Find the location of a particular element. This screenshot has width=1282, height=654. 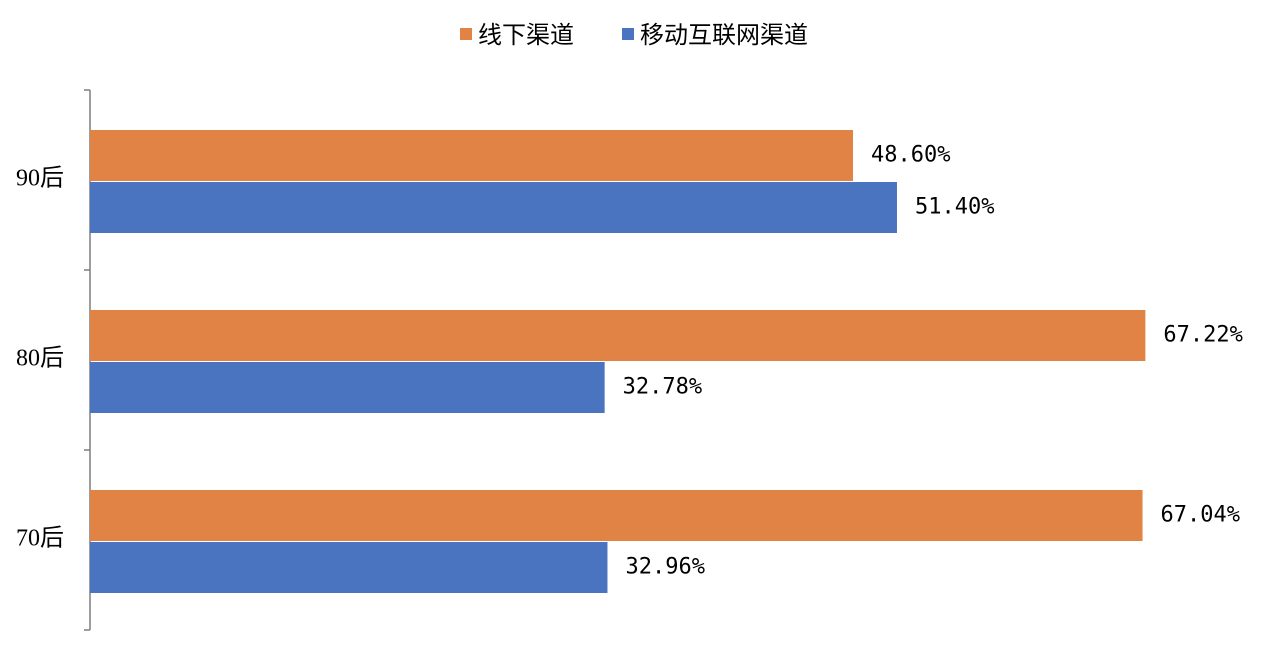

data-label: 67.04% is located at coordinates (1200, 515).